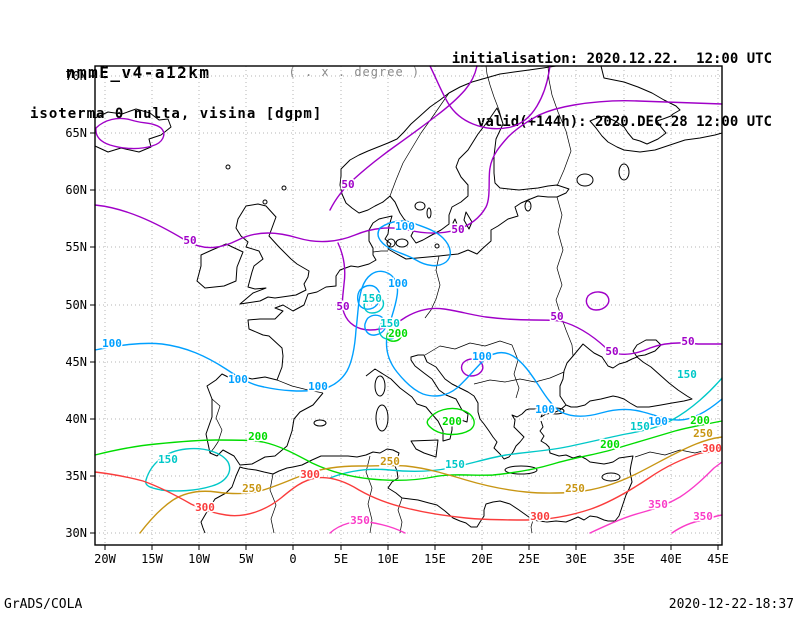 The width and height of the screenshot is (800, 618). I want to click on lake-onega, so click(624, 172).